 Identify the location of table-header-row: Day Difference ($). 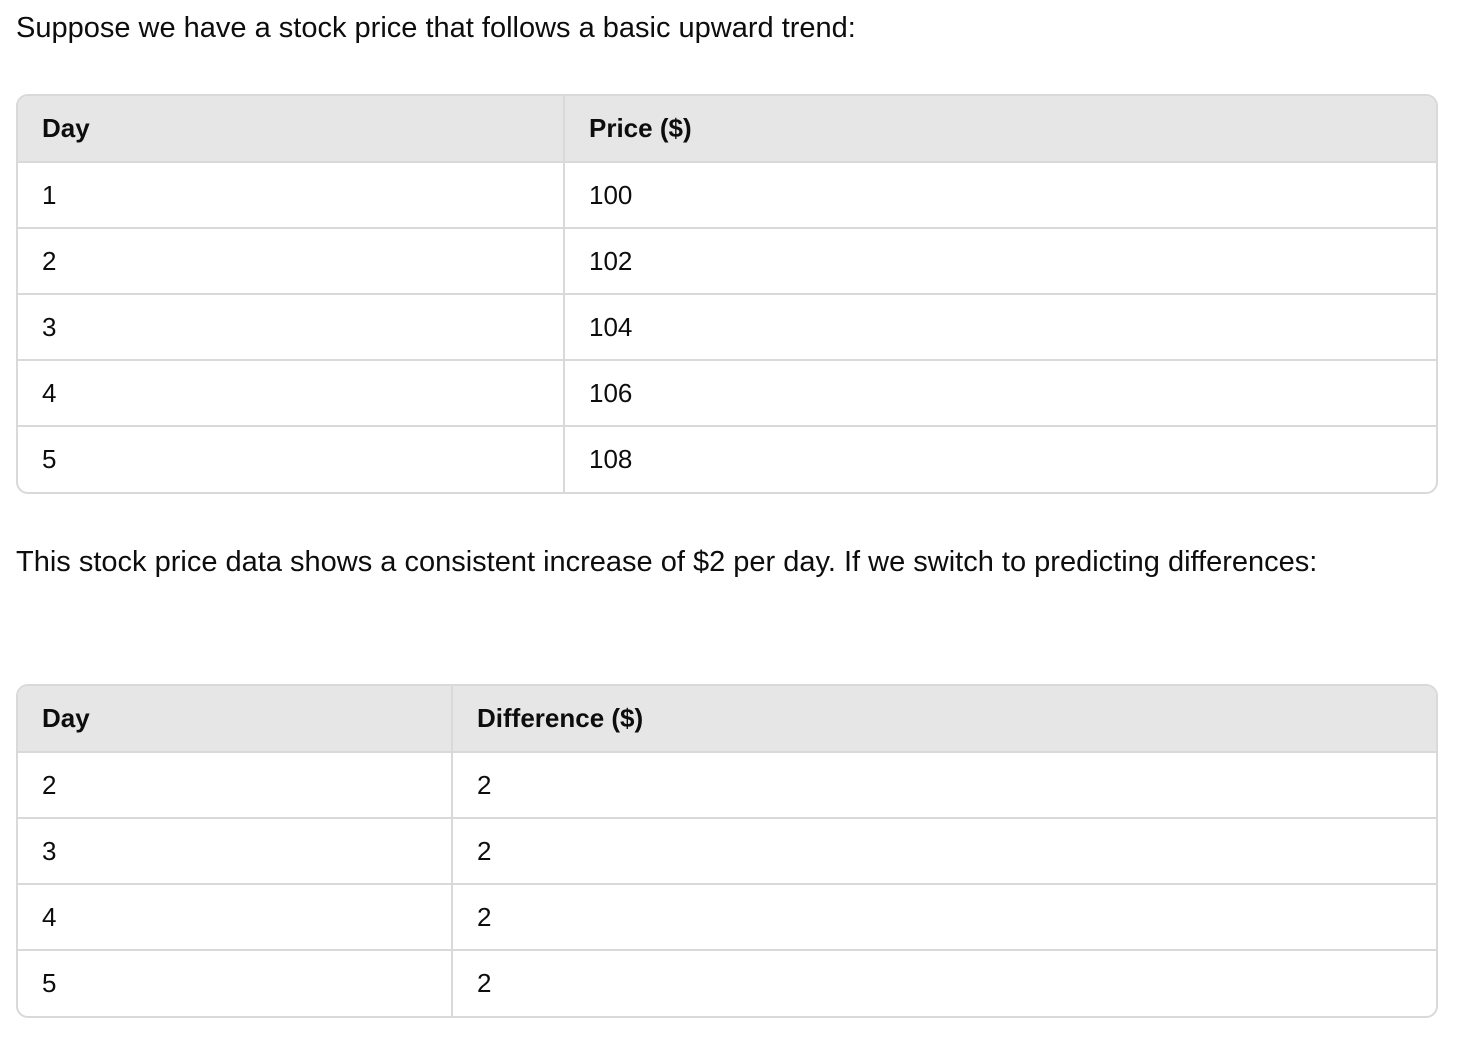
(727, 719).